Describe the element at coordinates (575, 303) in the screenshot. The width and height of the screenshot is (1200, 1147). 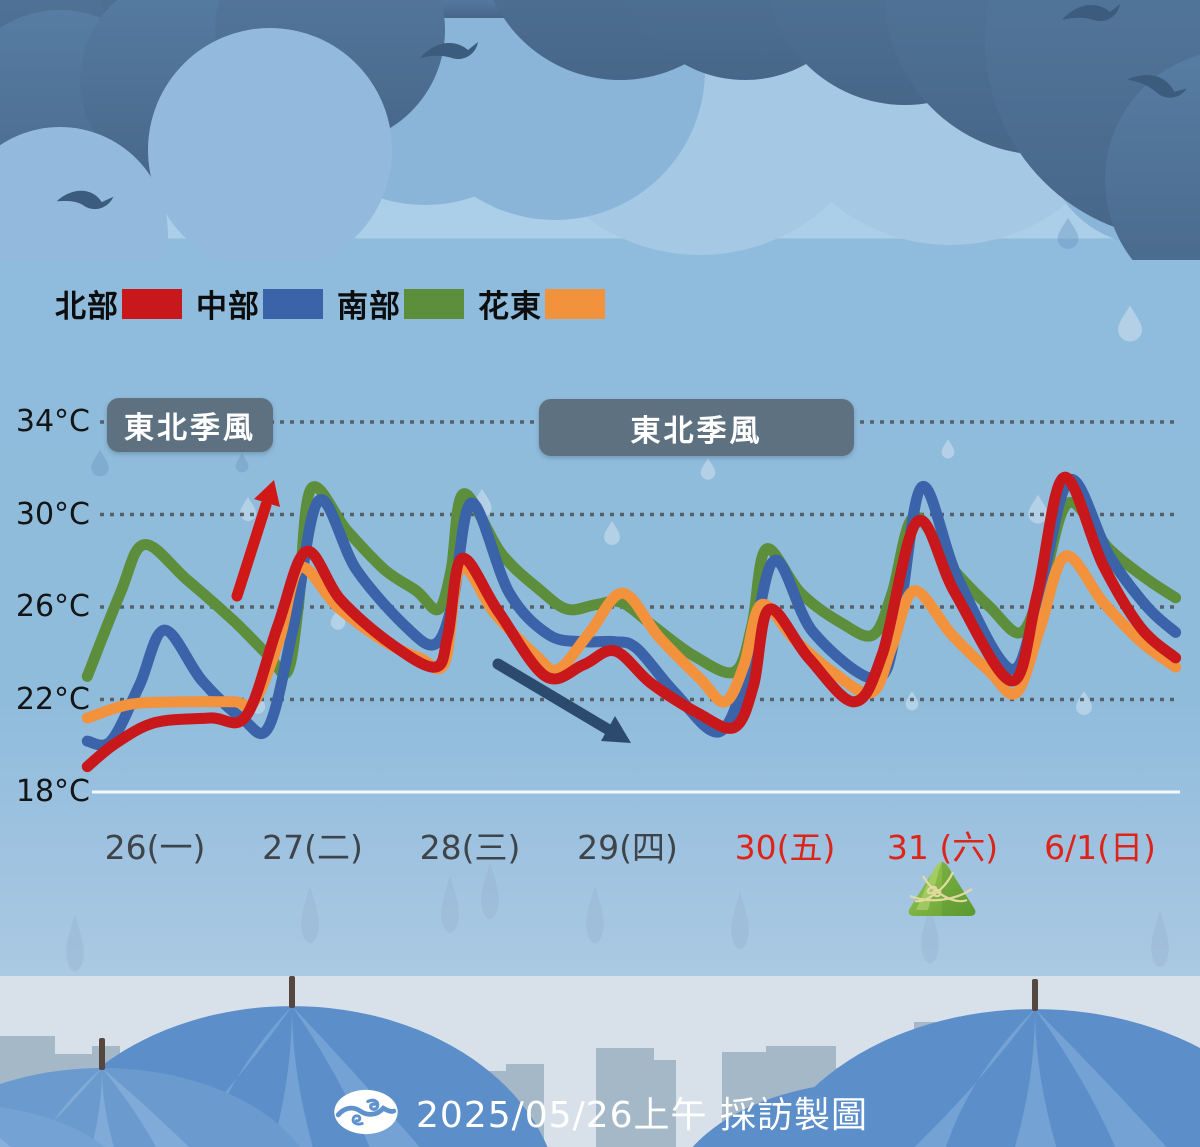
I see `legend-swatch-huadong` at that location.